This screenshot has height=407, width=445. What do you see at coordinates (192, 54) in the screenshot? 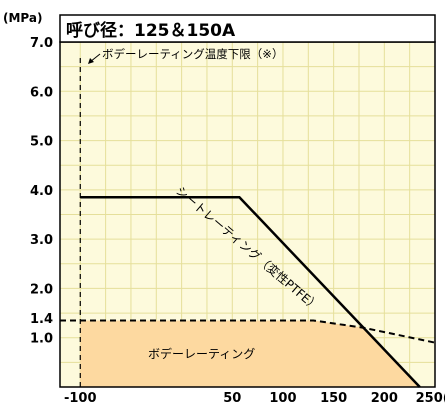
I see `annotation-body-temp-limit: ボデーレーティング温度下限（※）` at bounding box center [192, 54].